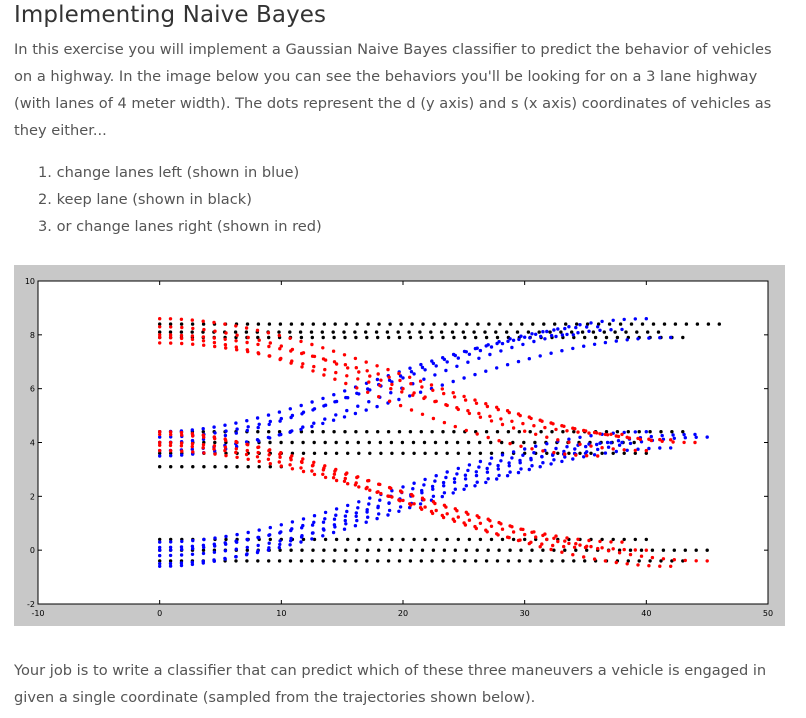  I want to click on behavior-item-left: 1. change lanes left (shown in blue), so click(169, 172).